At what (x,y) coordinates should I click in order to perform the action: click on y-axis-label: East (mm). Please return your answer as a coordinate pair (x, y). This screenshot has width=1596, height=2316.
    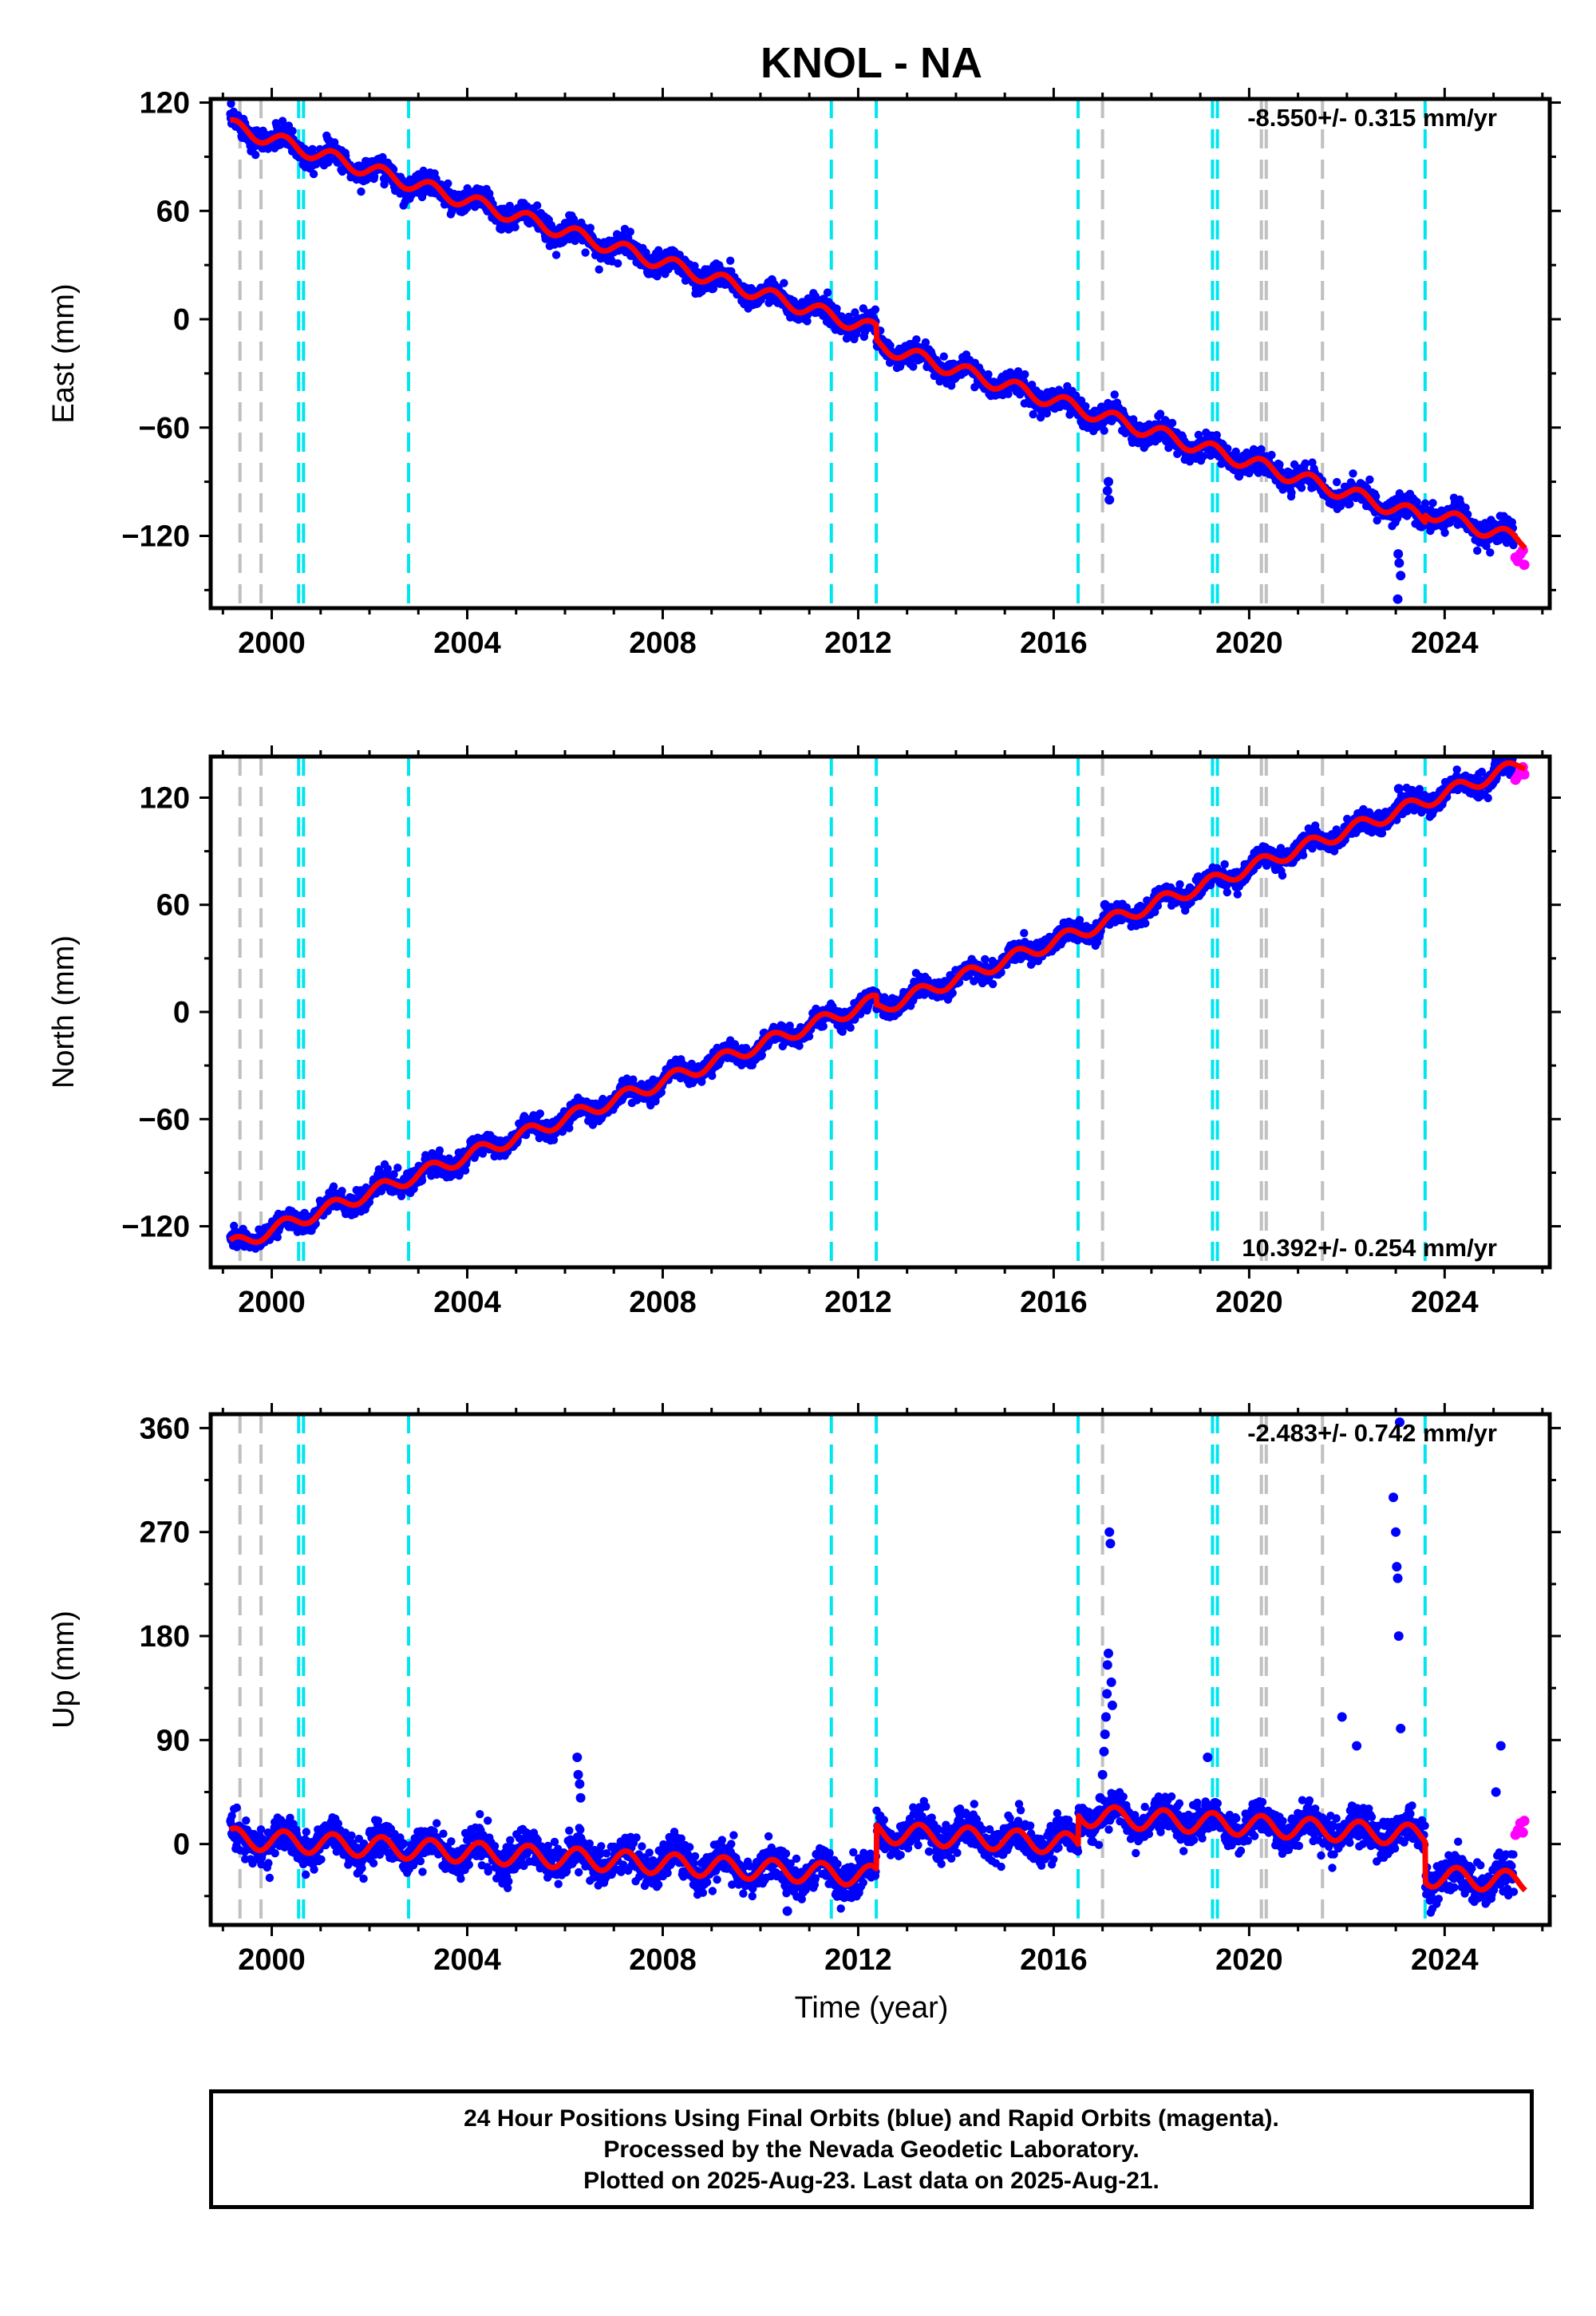
    Looking at the image, I should click on (64, 353).